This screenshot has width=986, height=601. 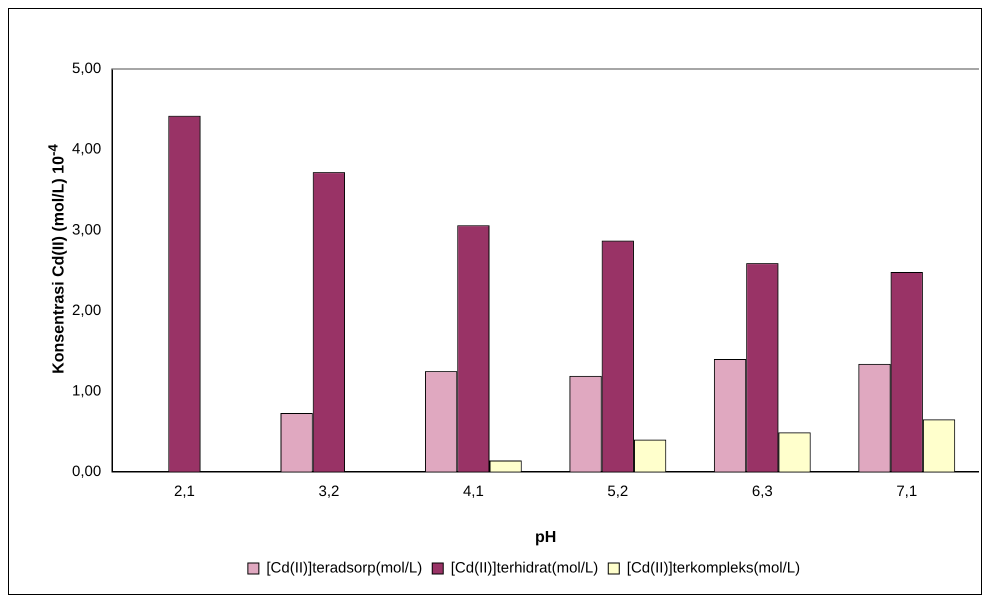 I want to click on x-tick-label: 2,1, so click(x=184, y=491).